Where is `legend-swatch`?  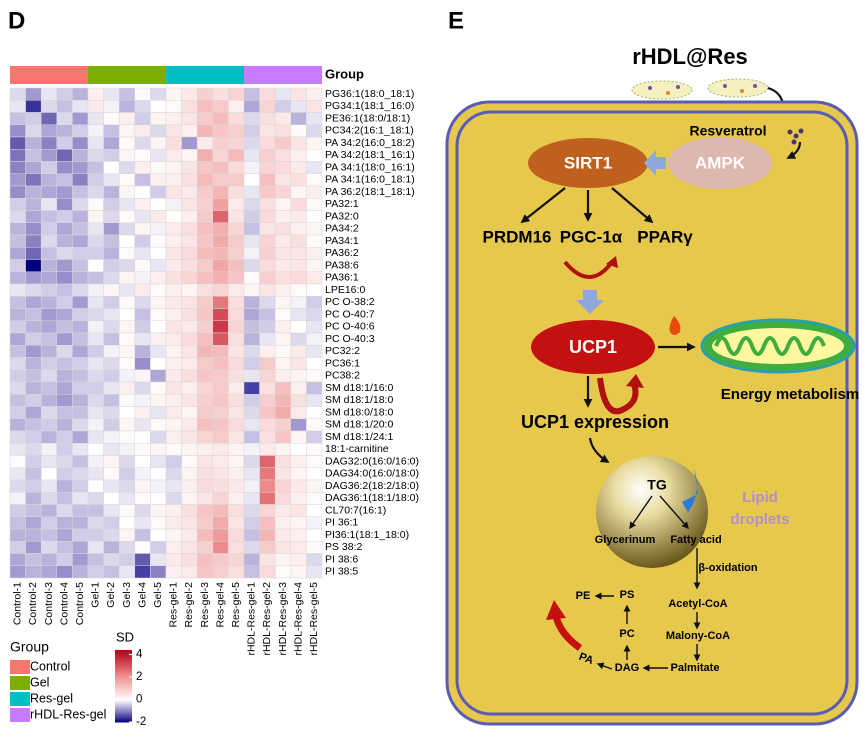
legend-swatch is located at coordinates (20, 715).